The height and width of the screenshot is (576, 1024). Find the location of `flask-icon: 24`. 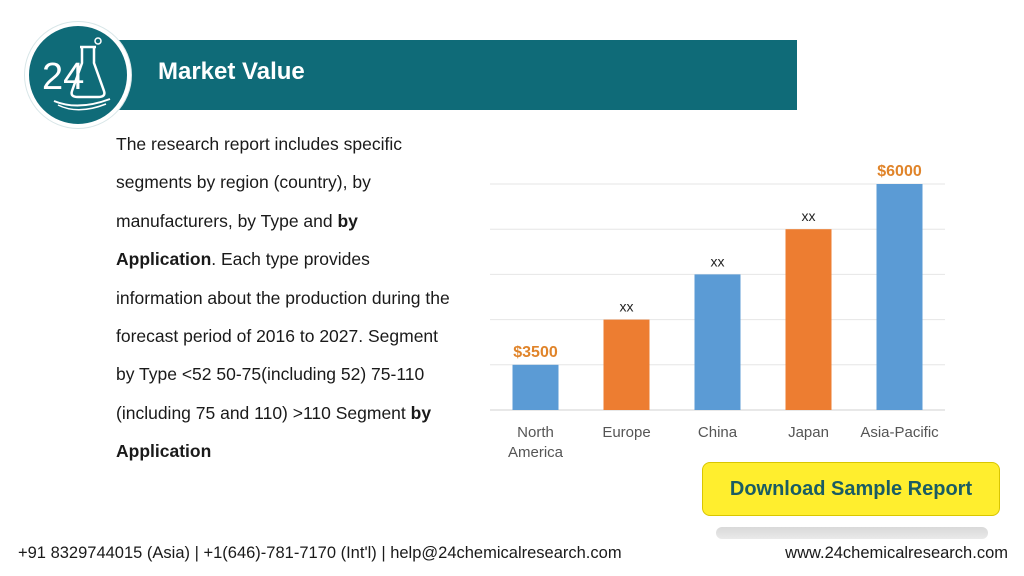

flask-icon: 24 is located at coordinates (76, 74).